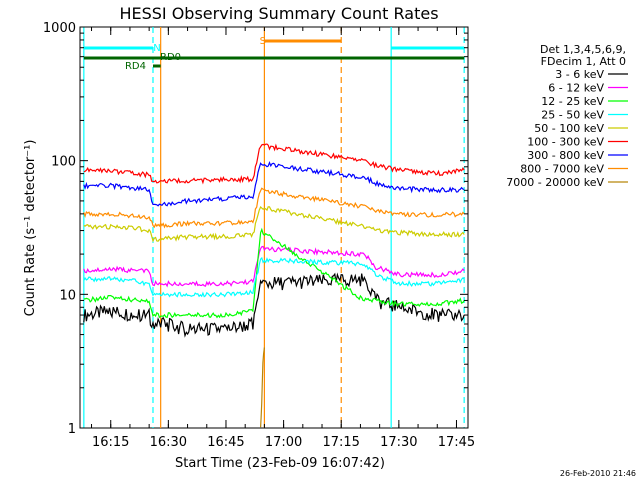  Describe the element at coordinates (598, 473) in the screenshot. I see `timestamp: 26-Feb-2010 21:46` at that location.